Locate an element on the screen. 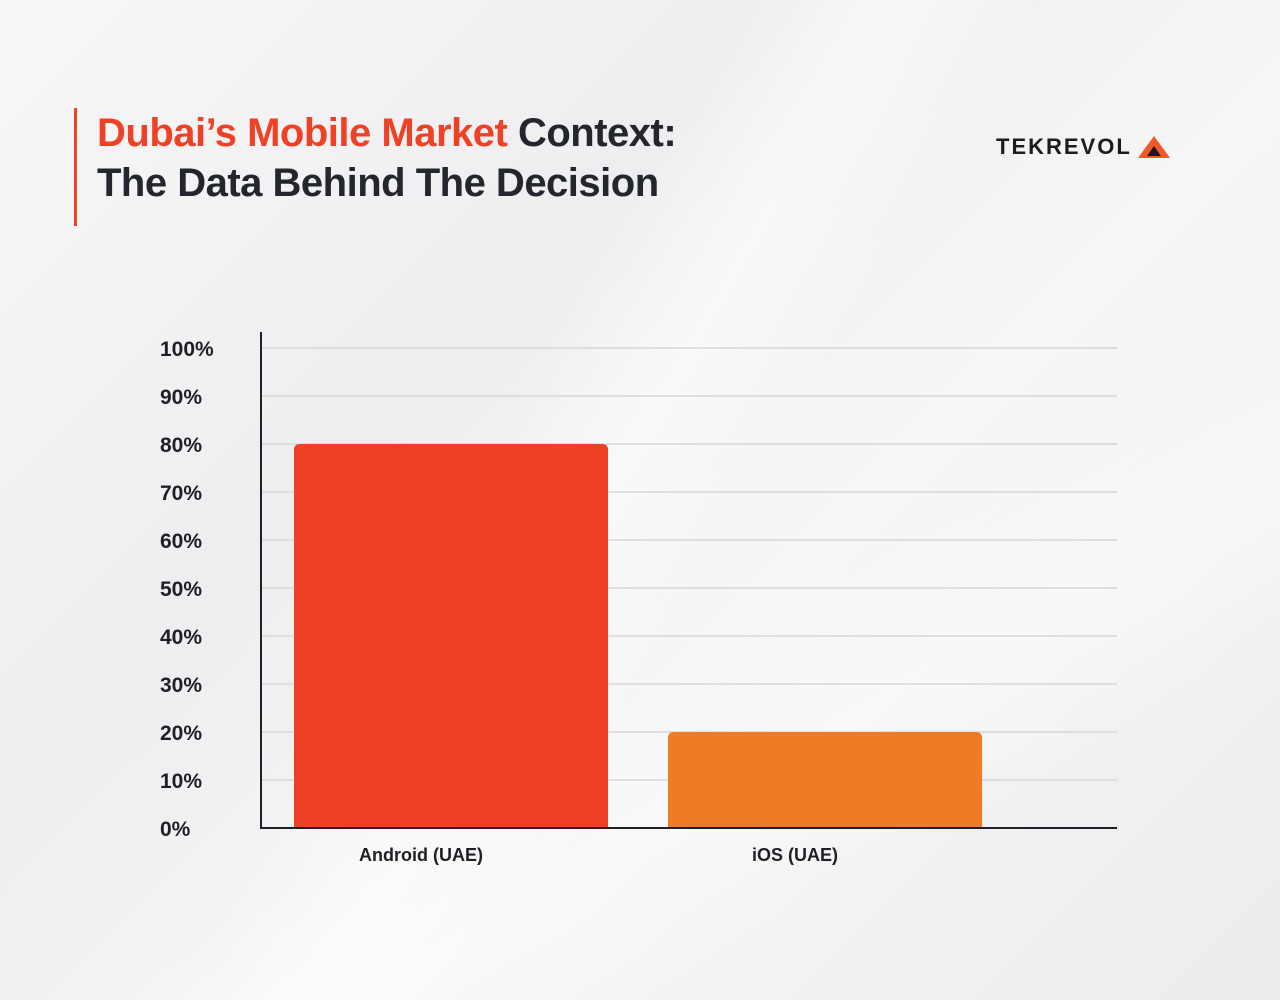  y-tick-label: 30% is located at coordinates (181, 685).